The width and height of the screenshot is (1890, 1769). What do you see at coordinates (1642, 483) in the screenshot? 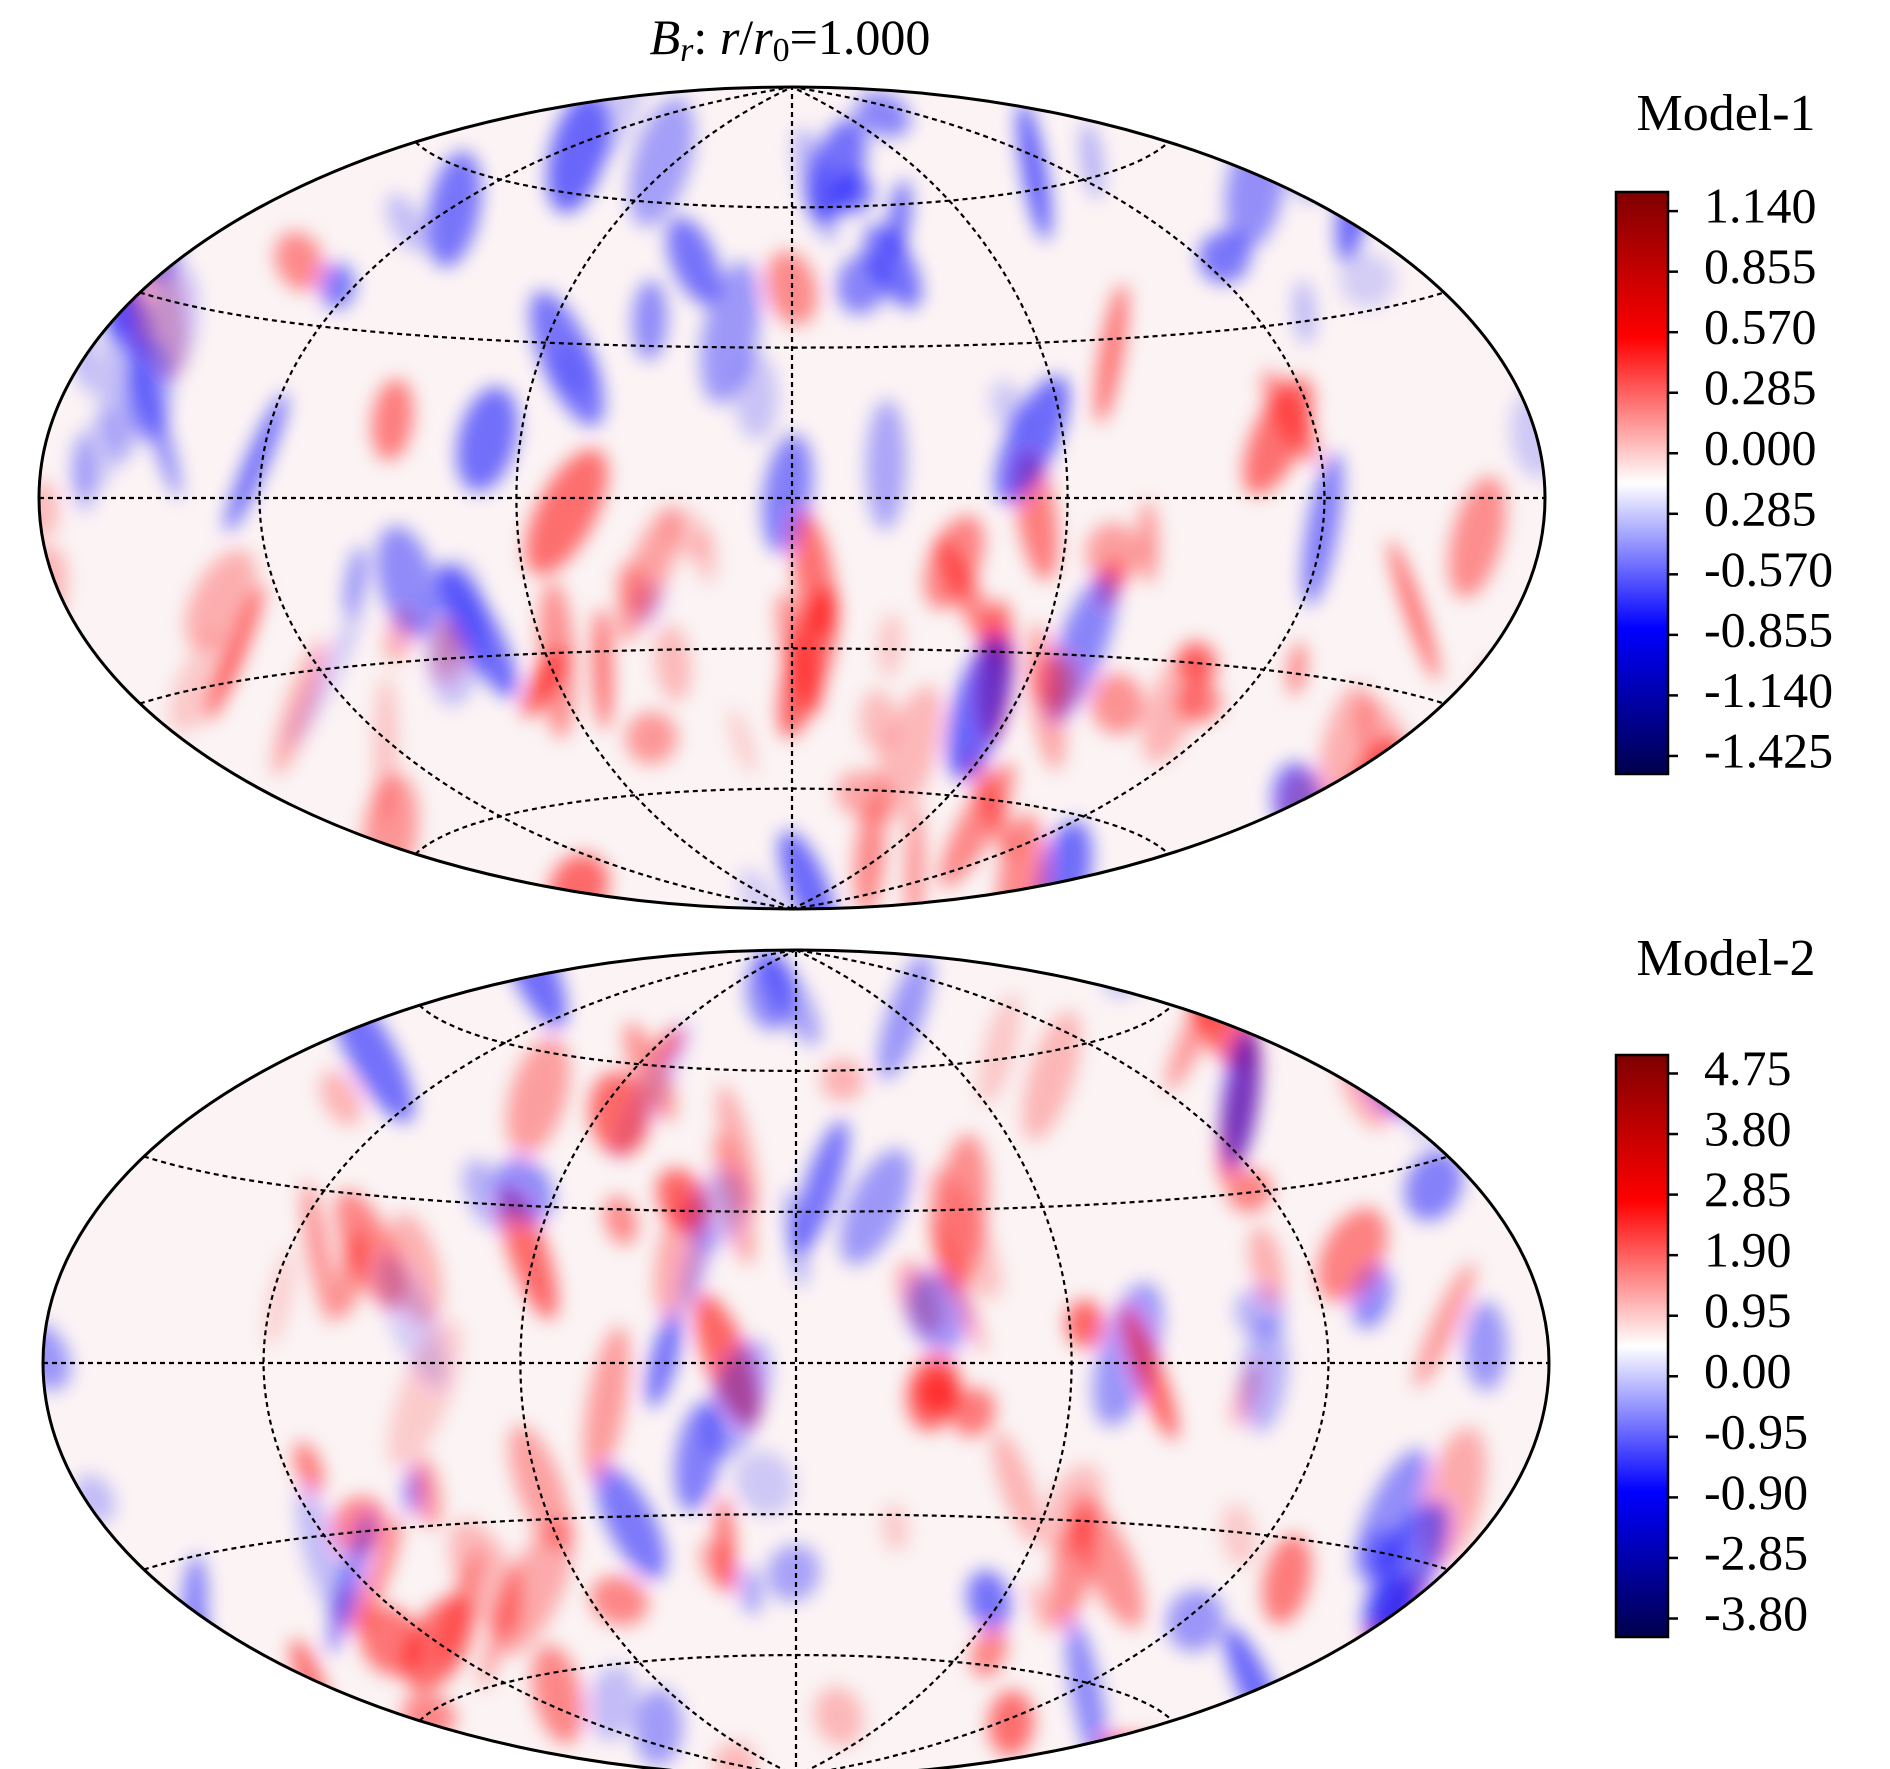
I see `colorbar` at bounding box center [1642, 483].